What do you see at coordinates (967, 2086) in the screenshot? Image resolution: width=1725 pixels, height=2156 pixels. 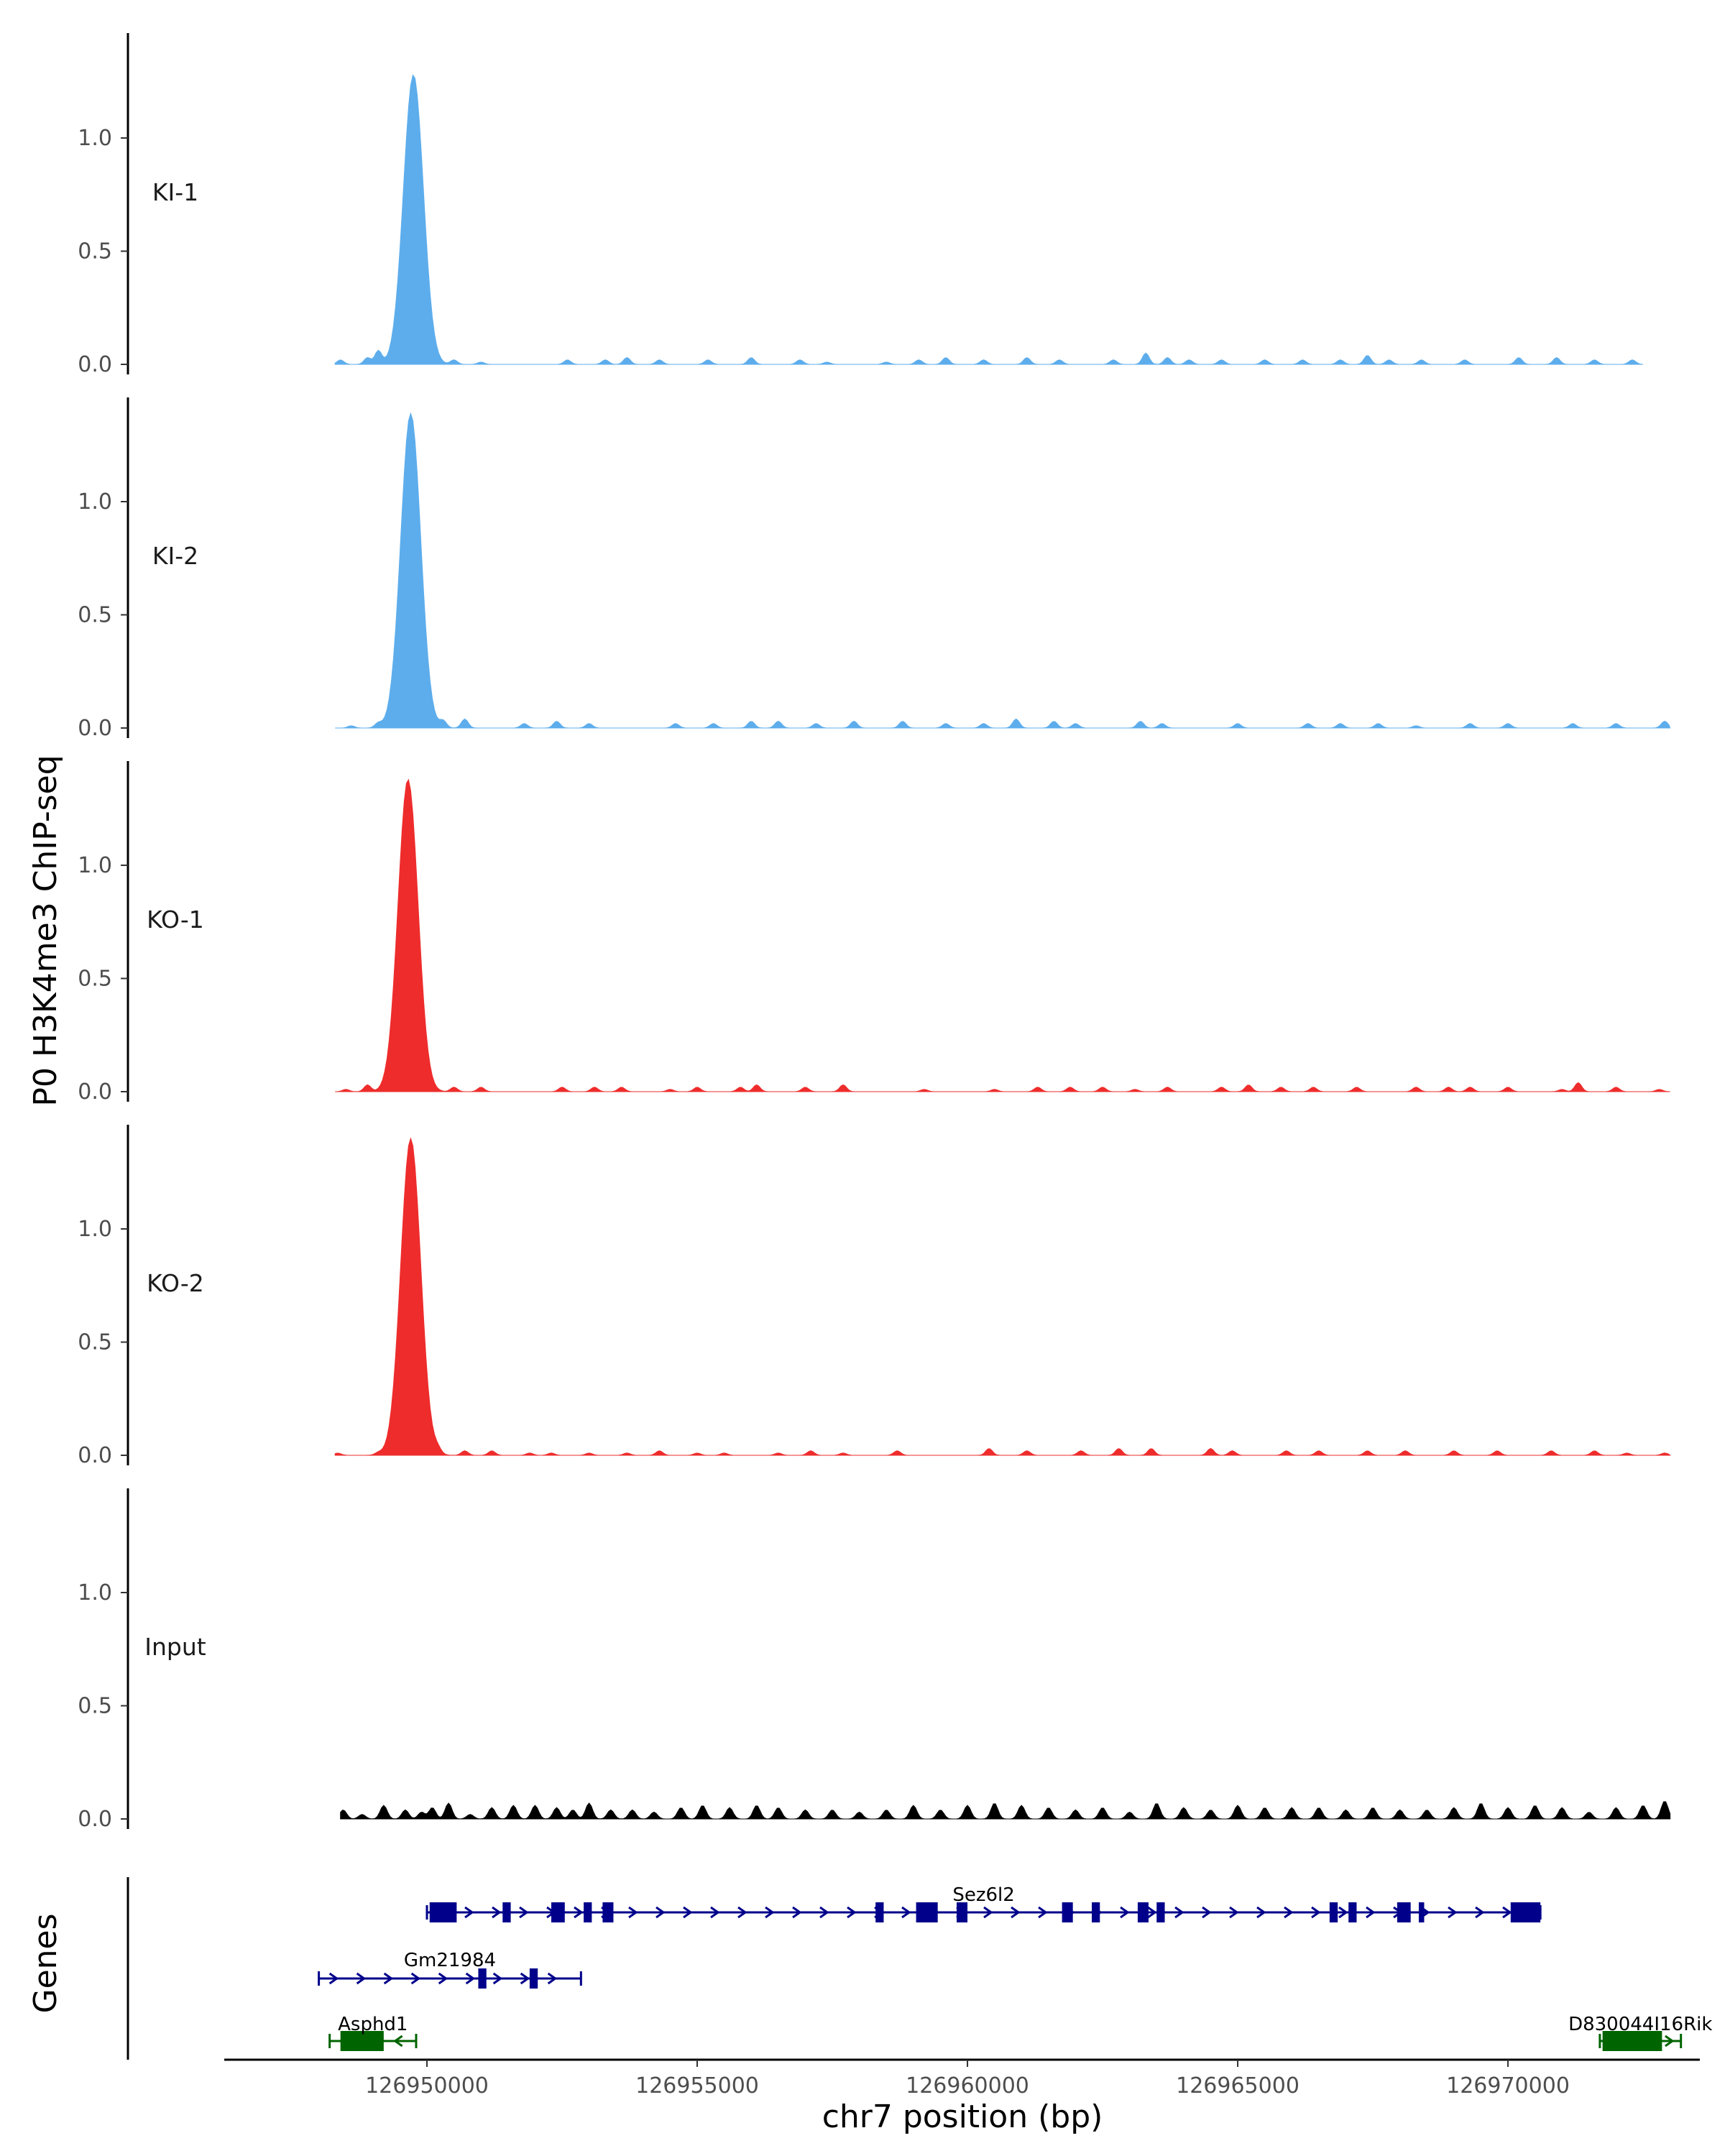 I see `x-tick-label: 126960000` at bounding box center [967, 2086].